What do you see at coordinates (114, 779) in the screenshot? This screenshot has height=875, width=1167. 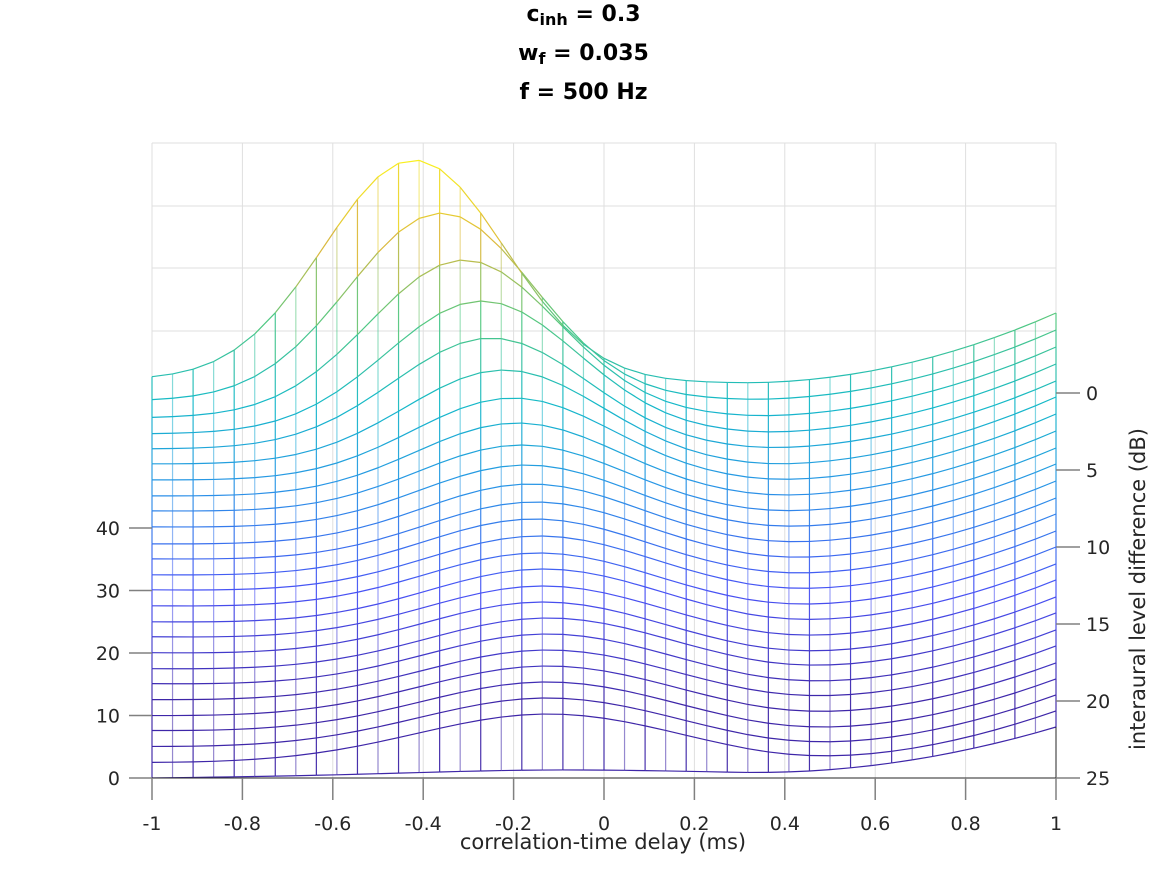 I see `z-tick-label: 0` at bounding box center [114, 779].